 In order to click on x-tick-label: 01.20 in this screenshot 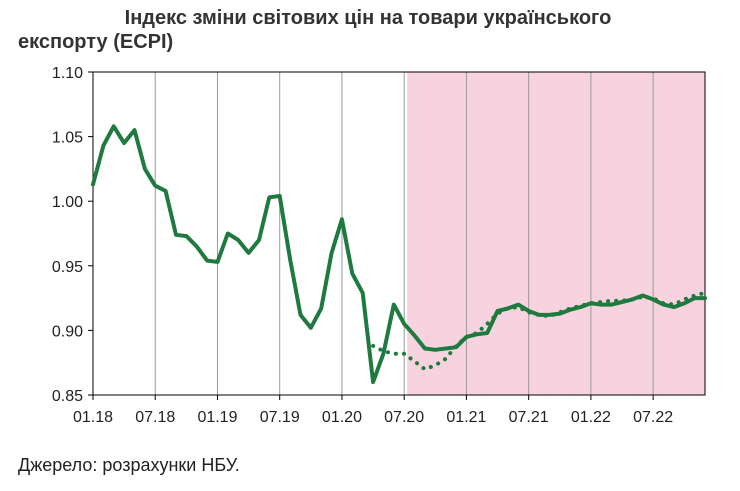, I will do `click(342, 417)`.